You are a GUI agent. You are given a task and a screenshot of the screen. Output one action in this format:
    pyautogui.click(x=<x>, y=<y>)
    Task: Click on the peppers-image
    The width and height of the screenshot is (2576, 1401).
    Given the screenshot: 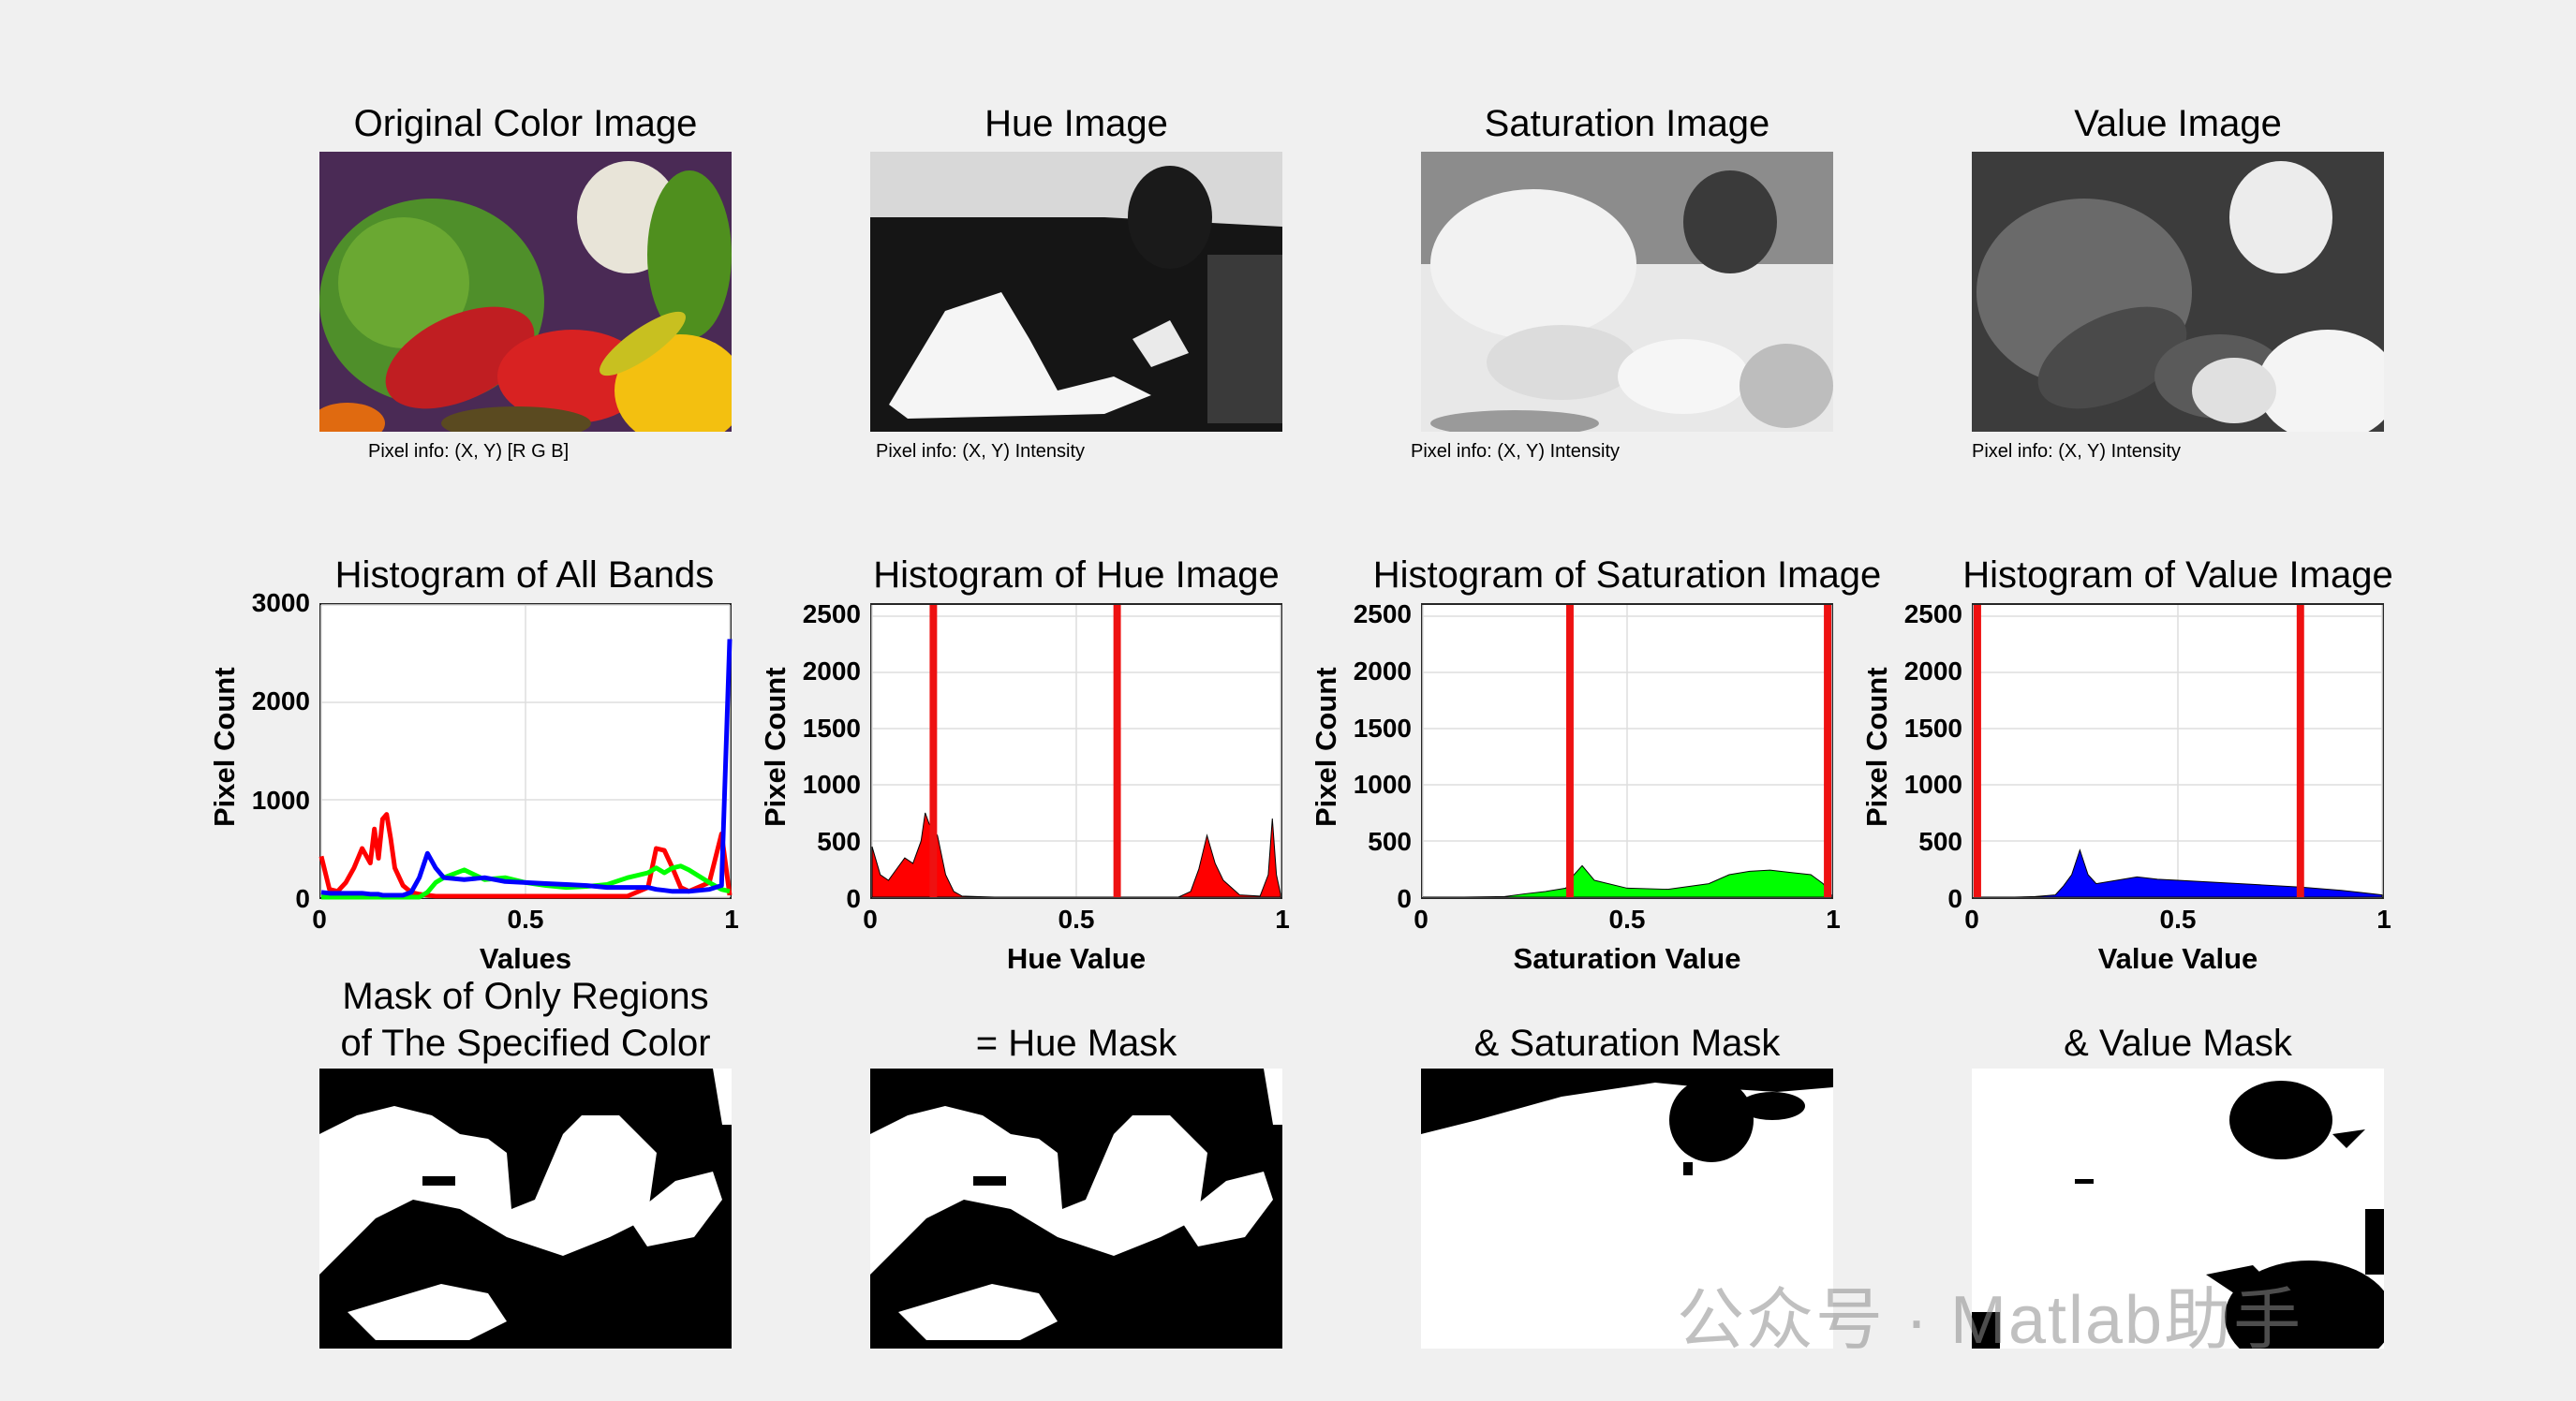 What is the action you would take?
    pyautogui.click(x=525, y=292)
    